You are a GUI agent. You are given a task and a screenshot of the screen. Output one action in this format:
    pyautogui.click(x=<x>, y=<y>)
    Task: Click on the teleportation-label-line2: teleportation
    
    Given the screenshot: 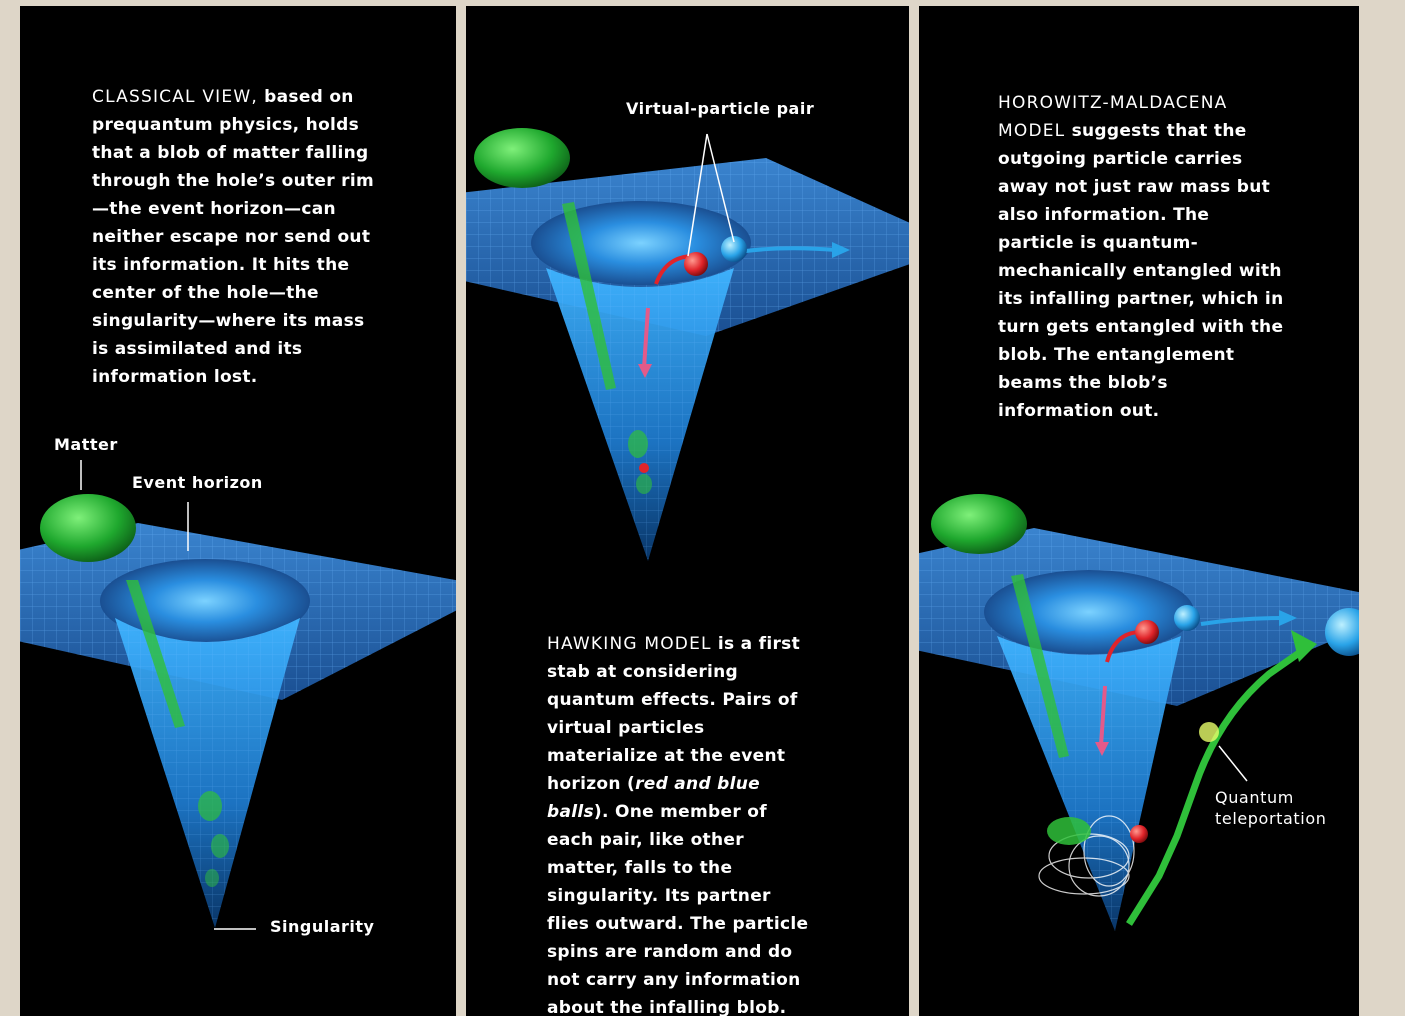 What is the action you would take?
    pyautogui.click(x=1271, y=818)
    